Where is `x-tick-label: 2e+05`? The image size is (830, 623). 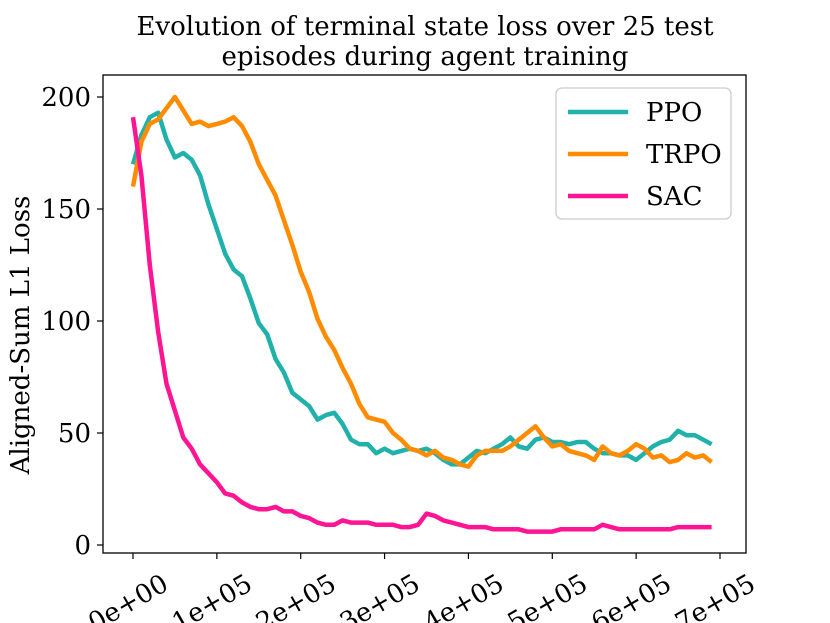 x-tick-label: 2e+05 is located at coordinates (296, 596).